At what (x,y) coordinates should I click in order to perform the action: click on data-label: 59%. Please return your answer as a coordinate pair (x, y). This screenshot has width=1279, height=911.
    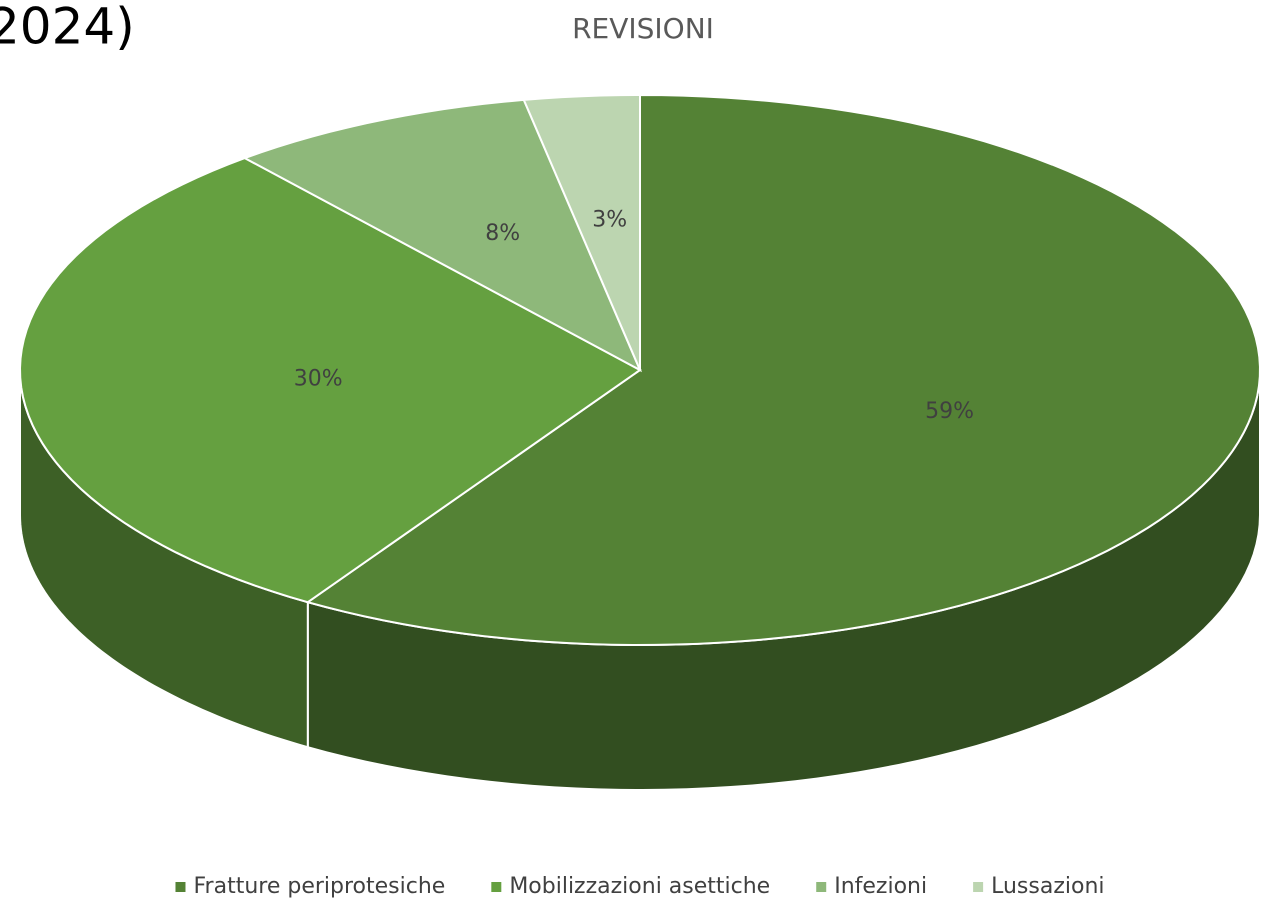
    Looking at the image, I should click on (949, 411).